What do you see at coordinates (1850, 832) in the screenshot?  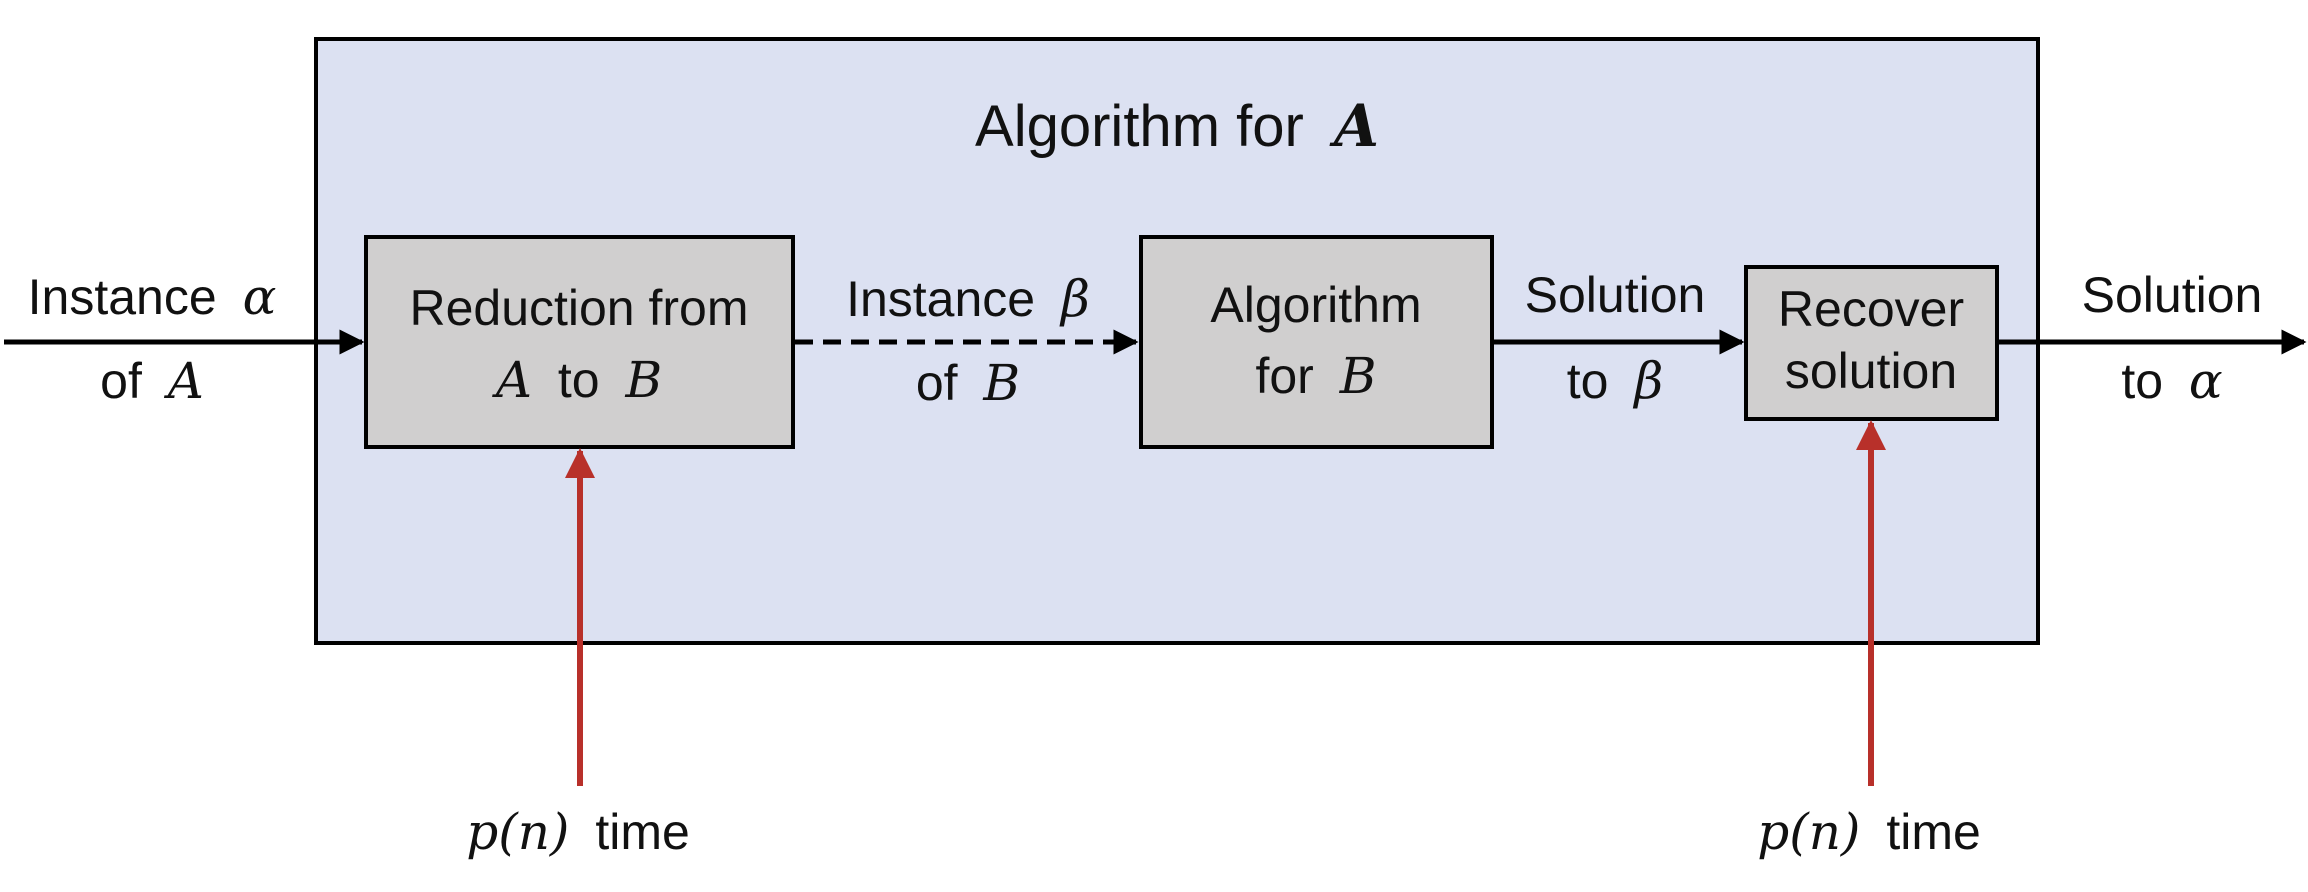 I see `time-right-rparen: )` at bounding box center [1850, 832].